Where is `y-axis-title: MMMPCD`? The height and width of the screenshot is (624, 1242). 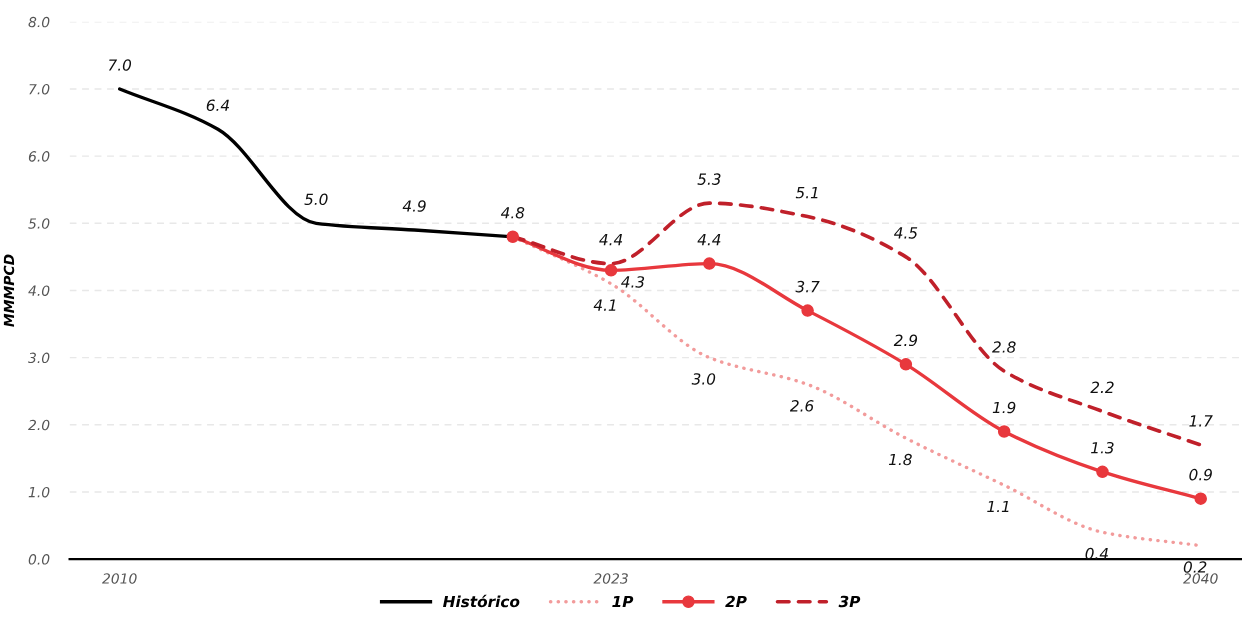 y-axis-title: MMMPCD is located at coordinates (9, 290).